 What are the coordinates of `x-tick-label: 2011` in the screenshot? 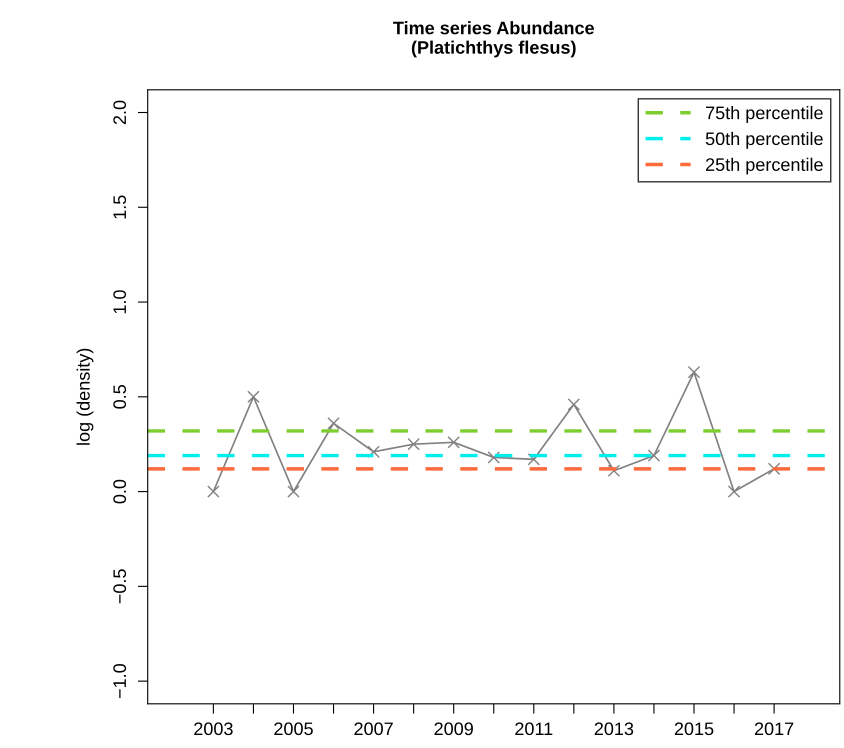 It's located at (533, 729).